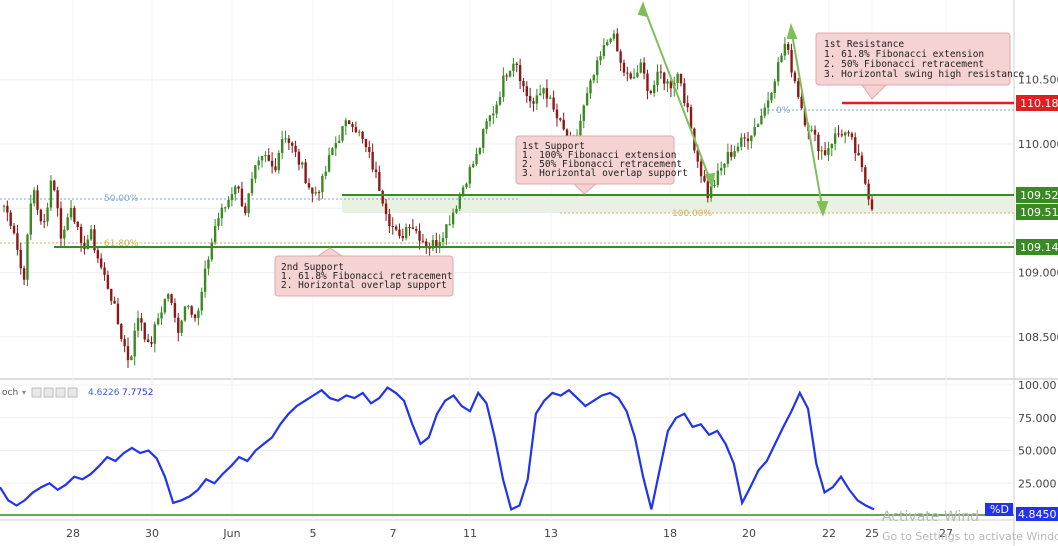  What do you see at coordinates (313, 533) in the screenshot?
I see `time-tick-label: 5` at bounding box center [313, 533].